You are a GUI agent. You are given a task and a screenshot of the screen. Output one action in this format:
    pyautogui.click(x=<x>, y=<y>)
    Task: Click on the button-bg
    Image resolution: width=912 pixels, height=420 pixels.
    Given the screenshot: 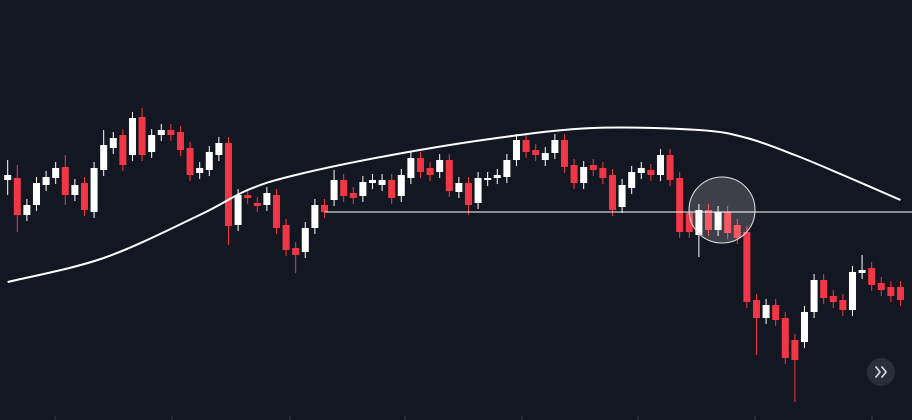 What is the action you would take?
    pyautogui.click(x=881, y=372)
    